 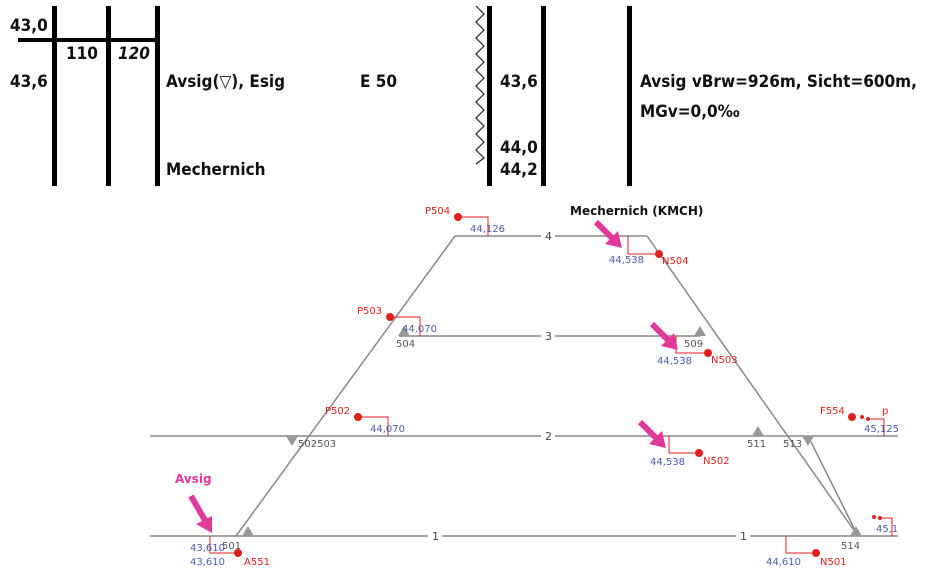 I want to click on switch-514-marker, so click(x=856, y=531).